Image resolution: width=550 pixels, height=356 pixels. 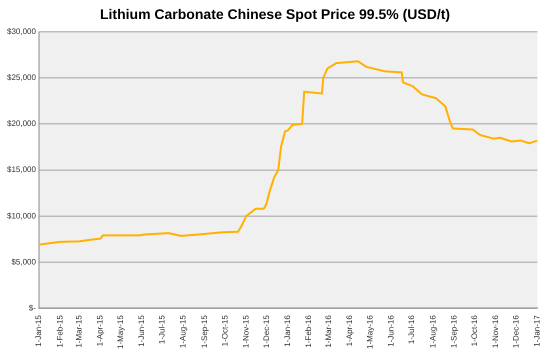 I want to click on y-tick-label: $15,000, so click(x=21, y=169).